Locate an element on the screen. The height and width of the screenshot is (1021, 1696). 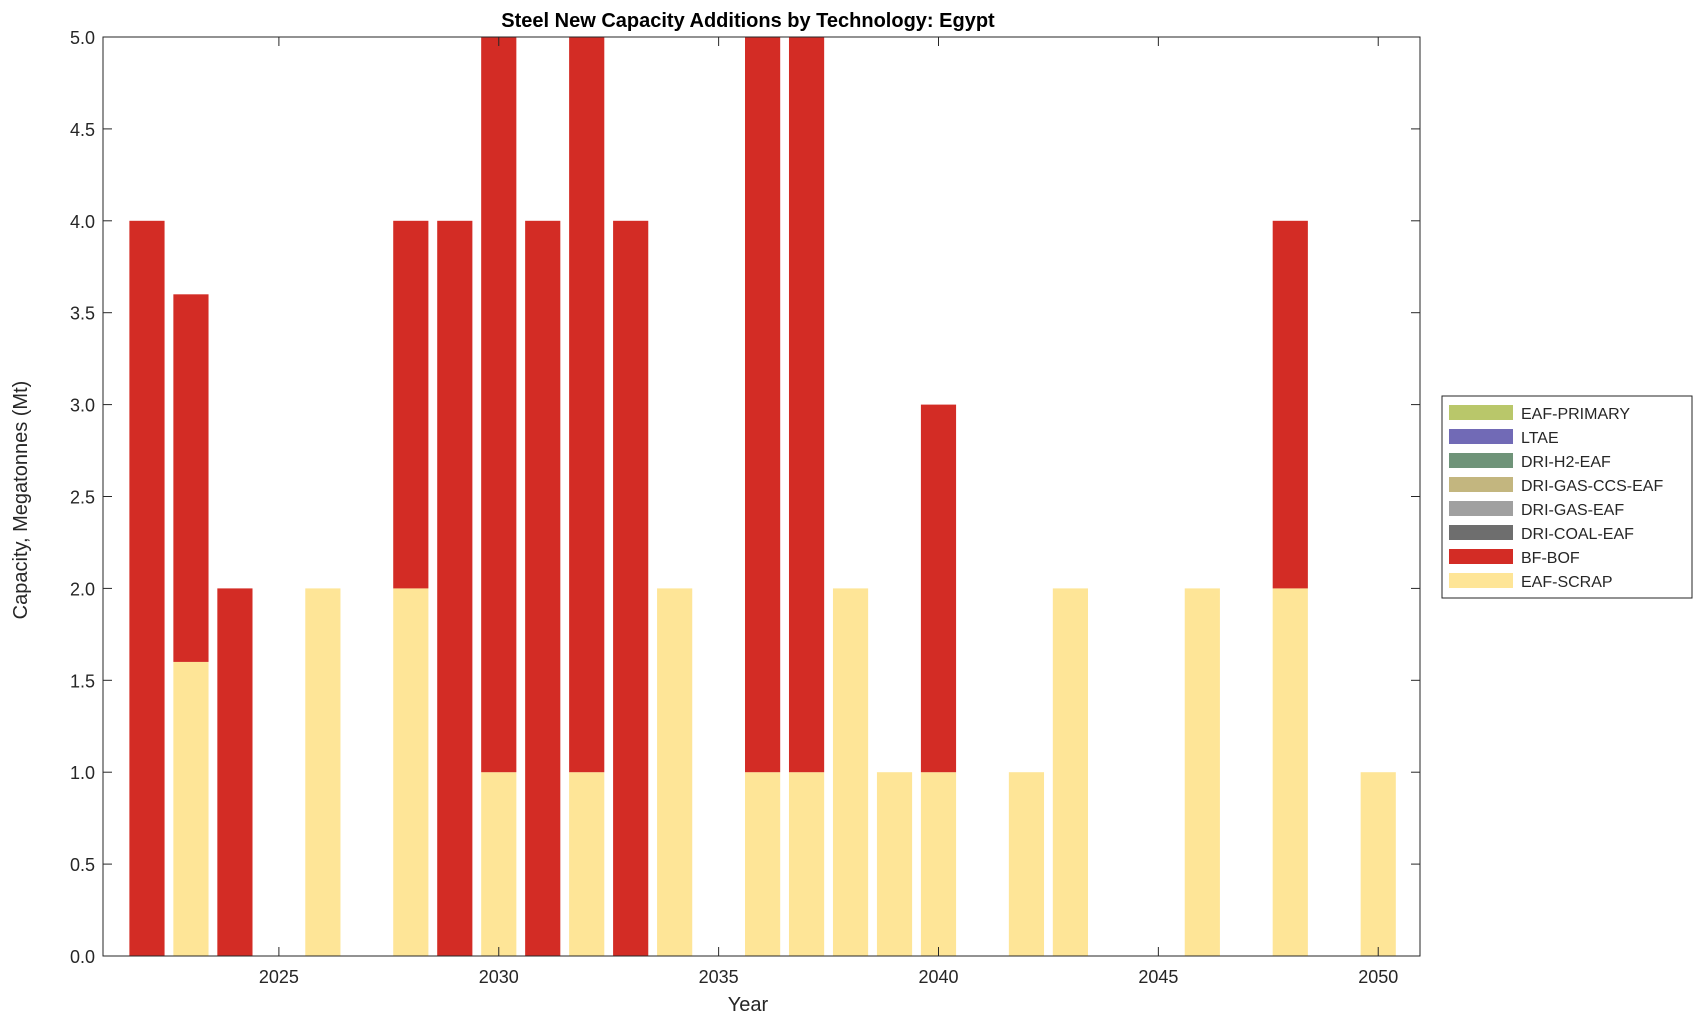
y-tick-label: 2.5 is located at coordinates (82, 498).